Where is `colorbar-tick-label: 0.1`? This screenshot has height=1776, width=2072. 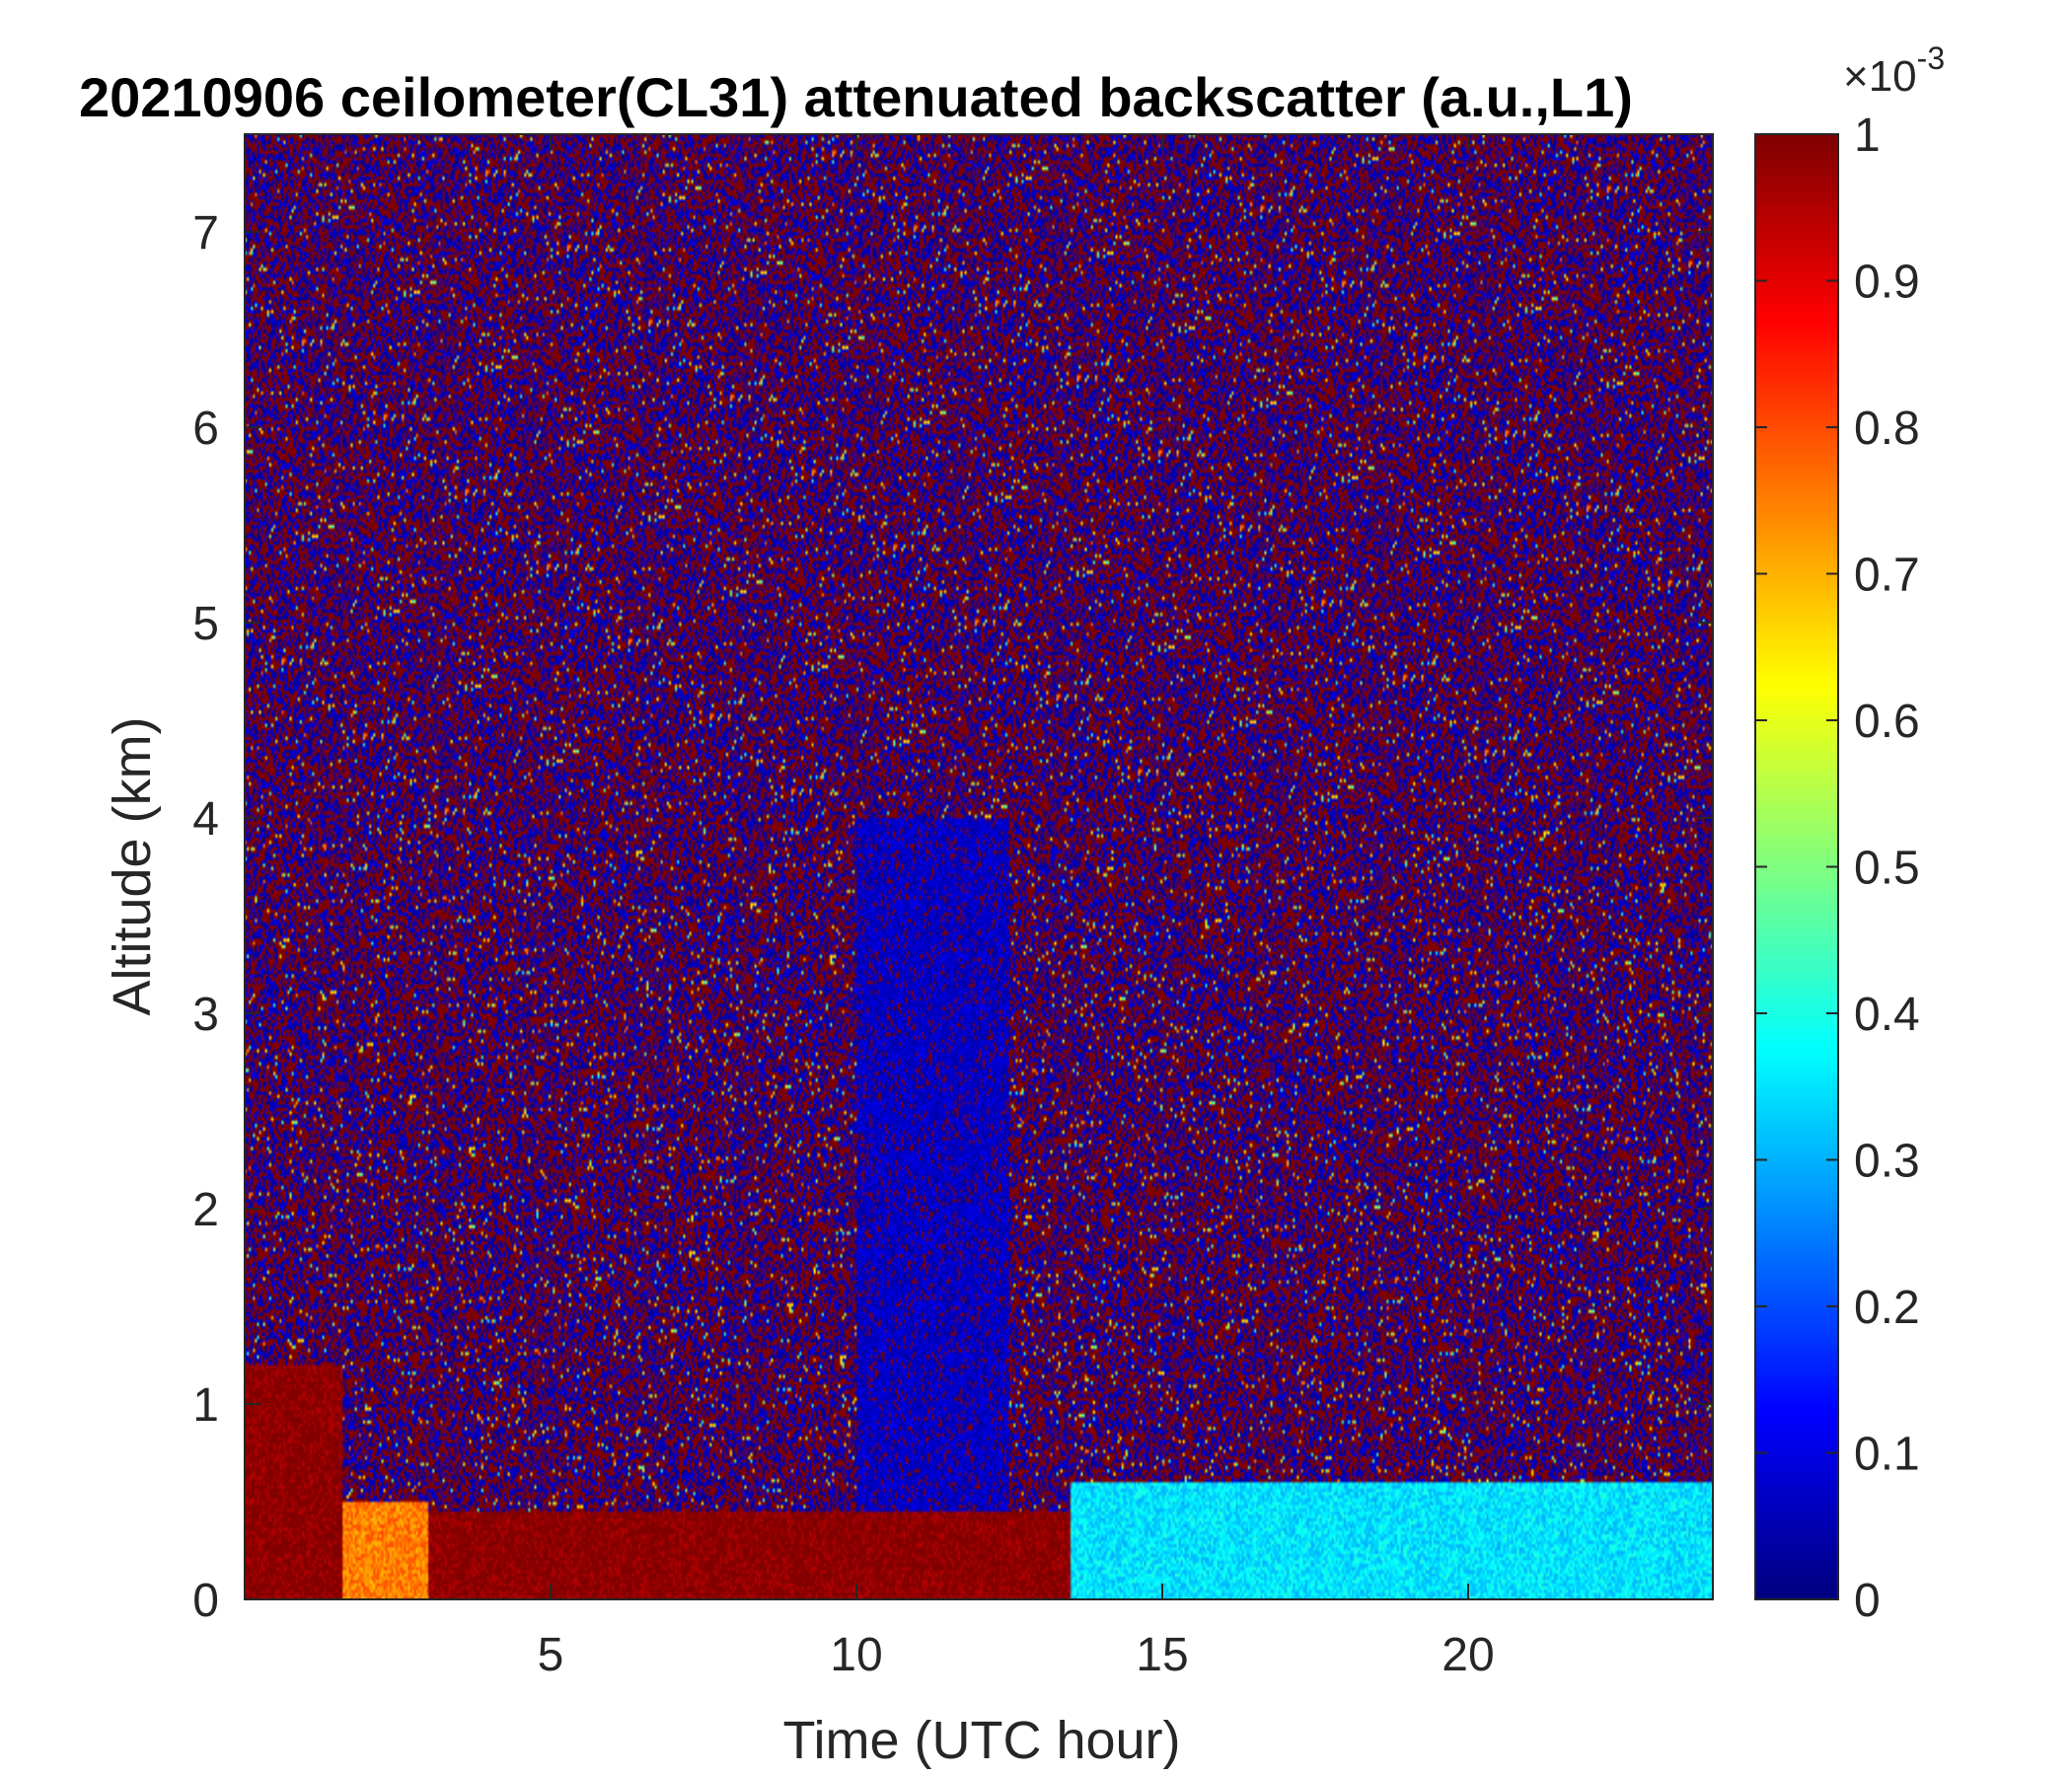
colorbar-tick-label: 0.1 is located at coordinates (1887, 1455).